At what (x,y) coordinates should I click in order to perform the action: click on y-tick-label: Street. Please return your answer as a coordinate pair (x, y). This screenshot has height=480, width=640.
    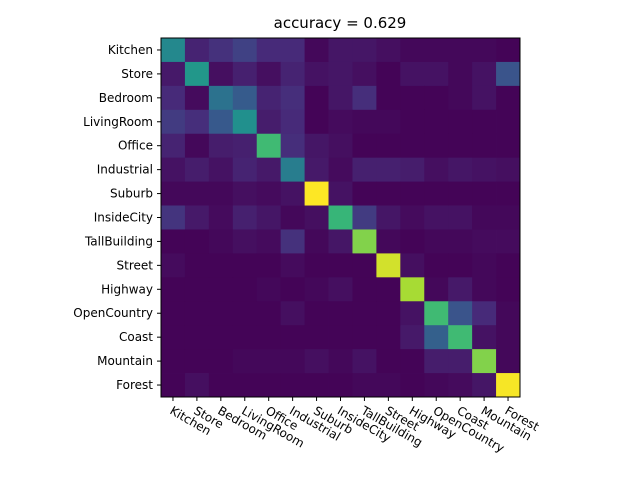
    Looking at the image, I should click on (135, 265).